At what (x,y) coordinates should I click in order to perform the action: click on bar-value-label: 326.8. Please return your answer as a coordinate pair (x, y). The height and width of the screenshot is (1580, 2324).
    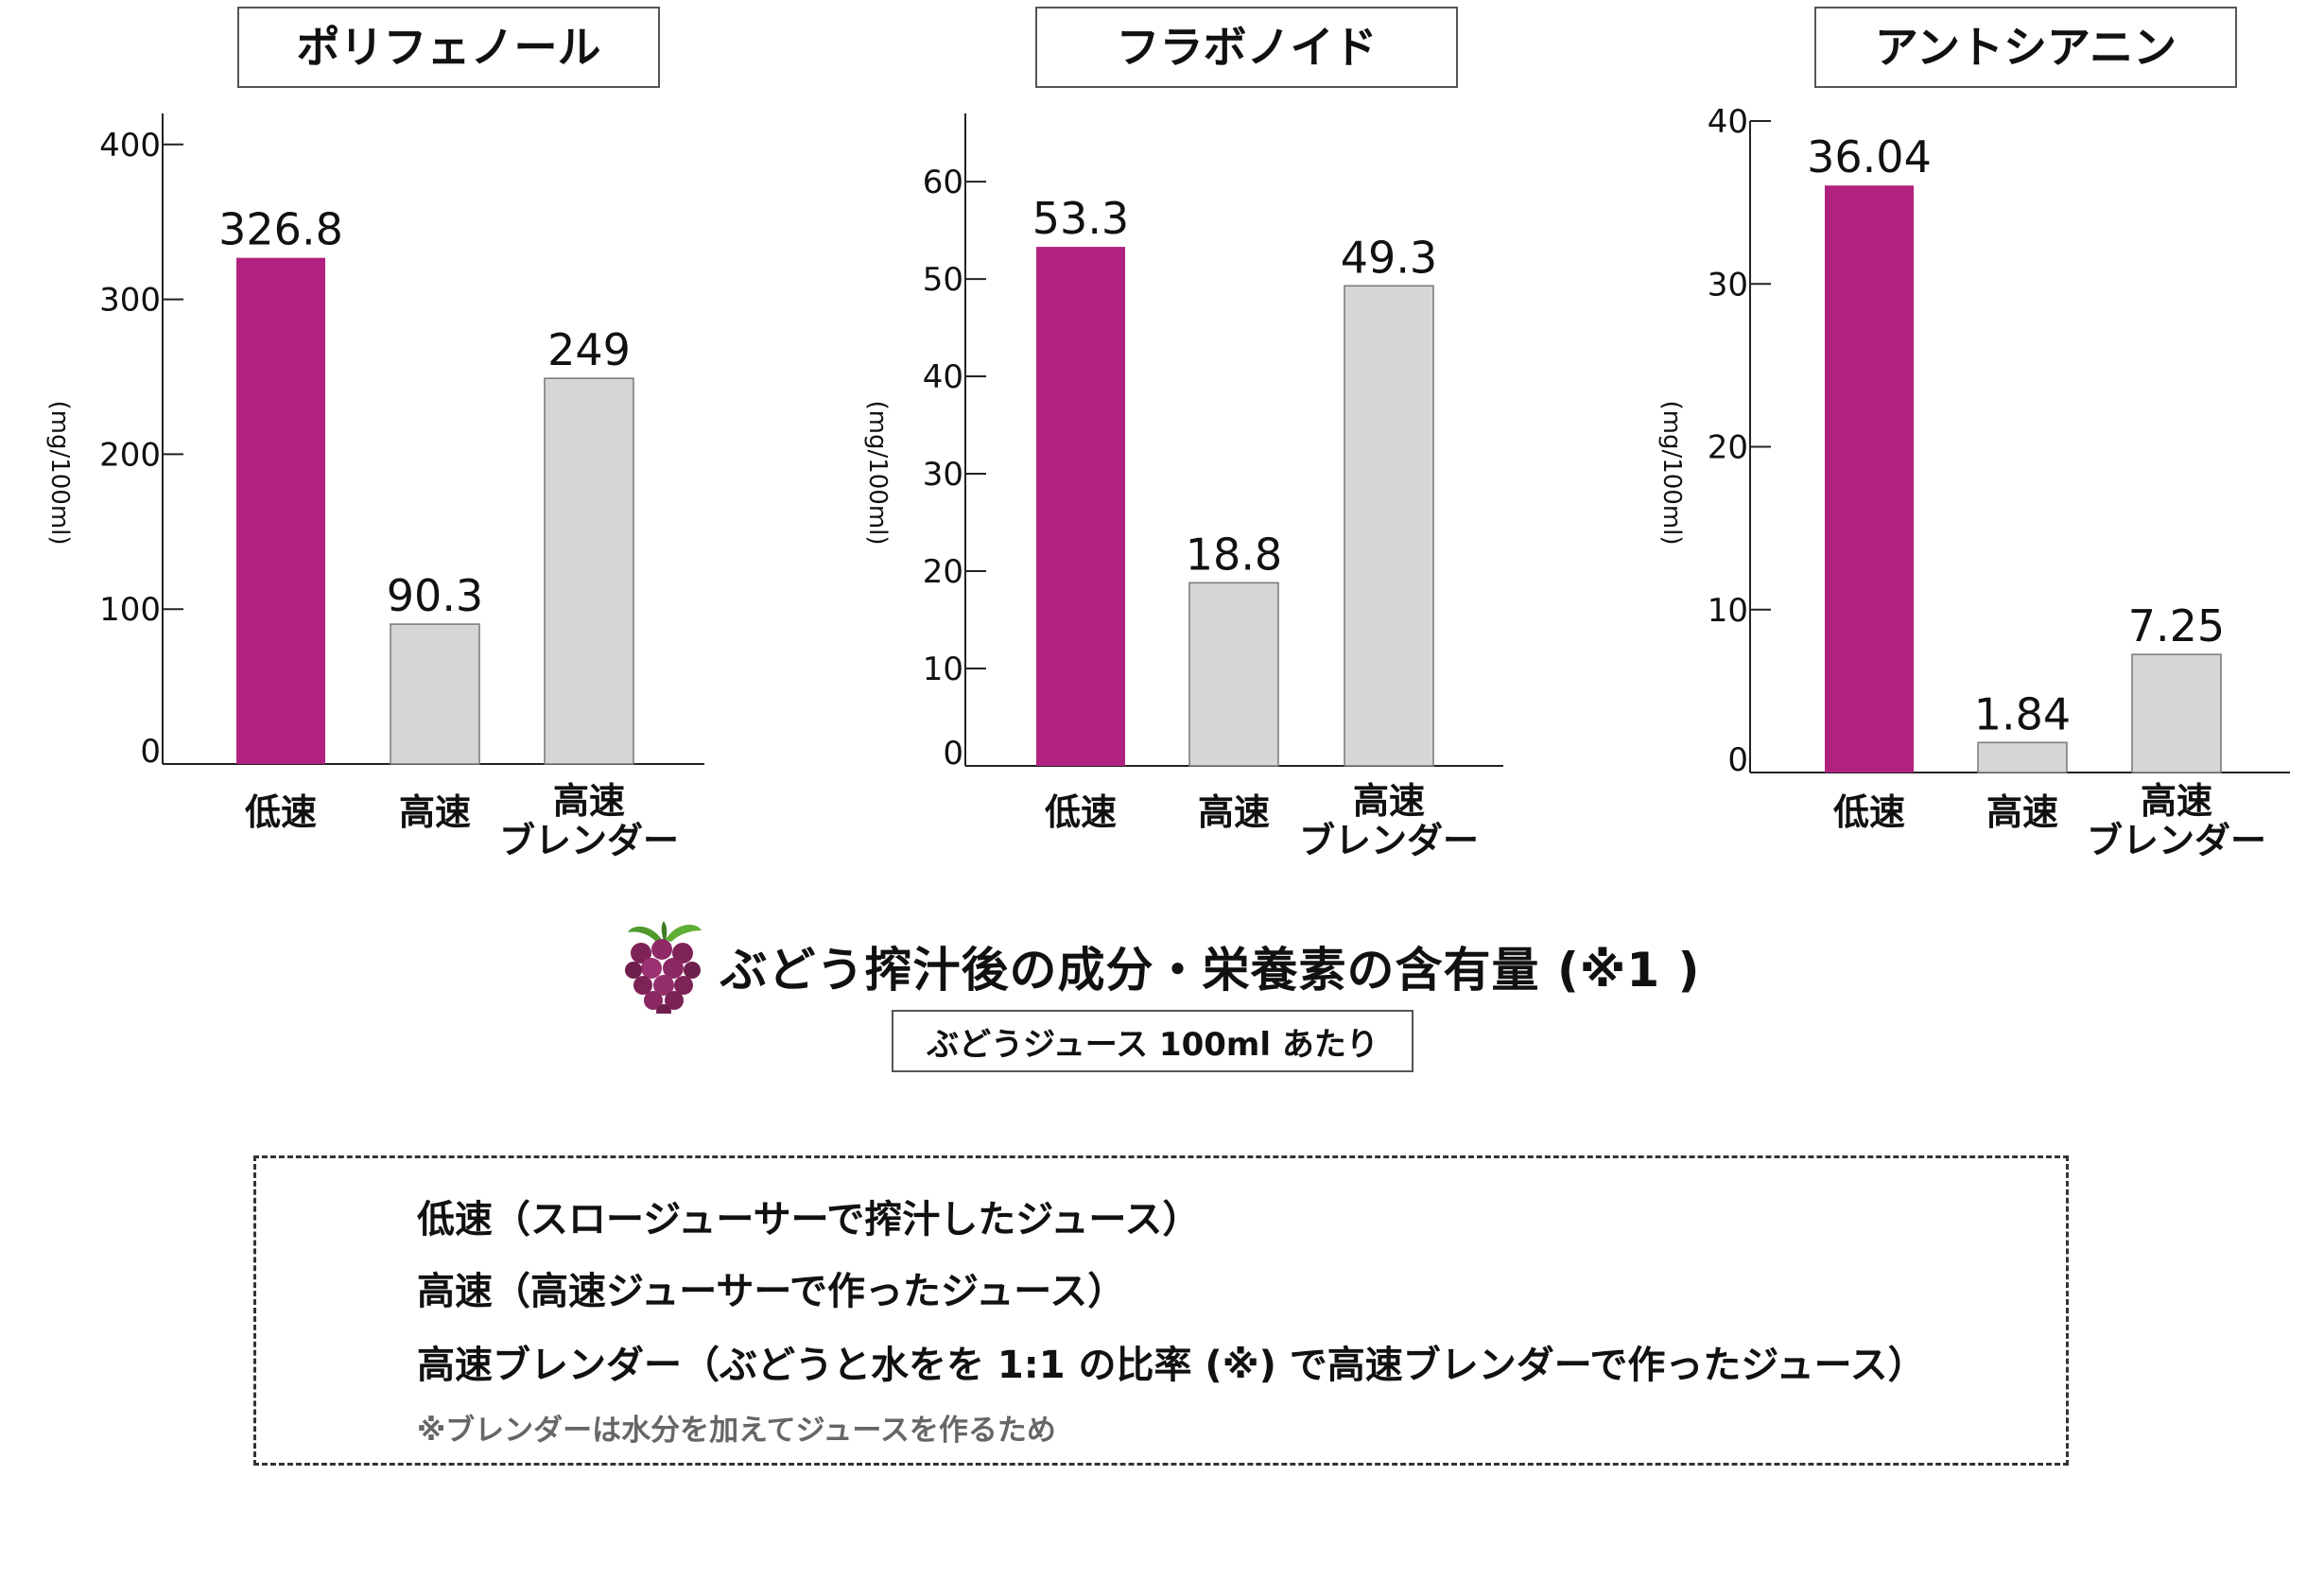
    Looking at the image, I should click on (280, 229).